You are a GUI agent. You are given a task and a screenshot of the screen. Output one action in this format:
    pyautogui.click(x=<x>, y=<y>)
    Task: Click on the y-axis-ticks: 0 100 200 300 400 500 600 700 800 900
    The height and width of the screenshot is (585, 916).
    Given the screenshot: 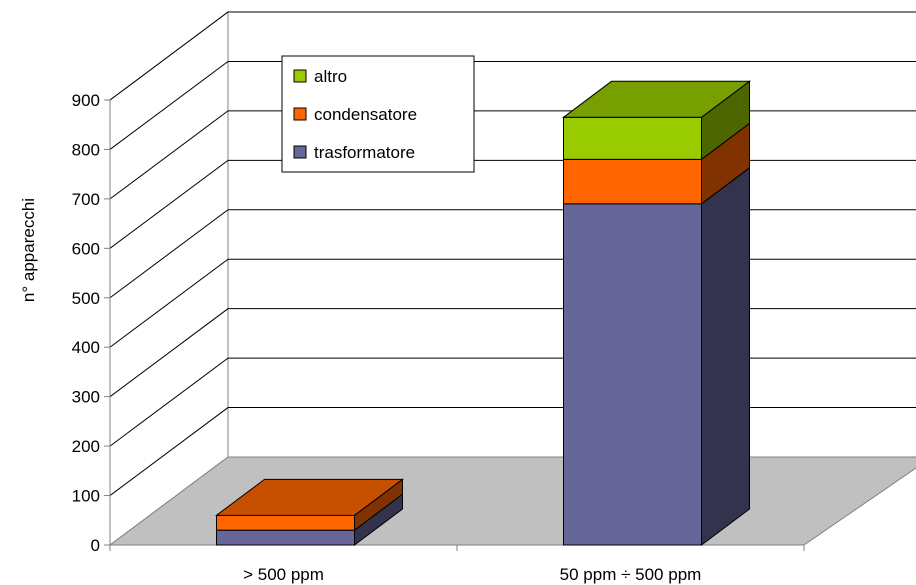 What is the action you would take?
    pyautogui.click(x=86, y=323)
    